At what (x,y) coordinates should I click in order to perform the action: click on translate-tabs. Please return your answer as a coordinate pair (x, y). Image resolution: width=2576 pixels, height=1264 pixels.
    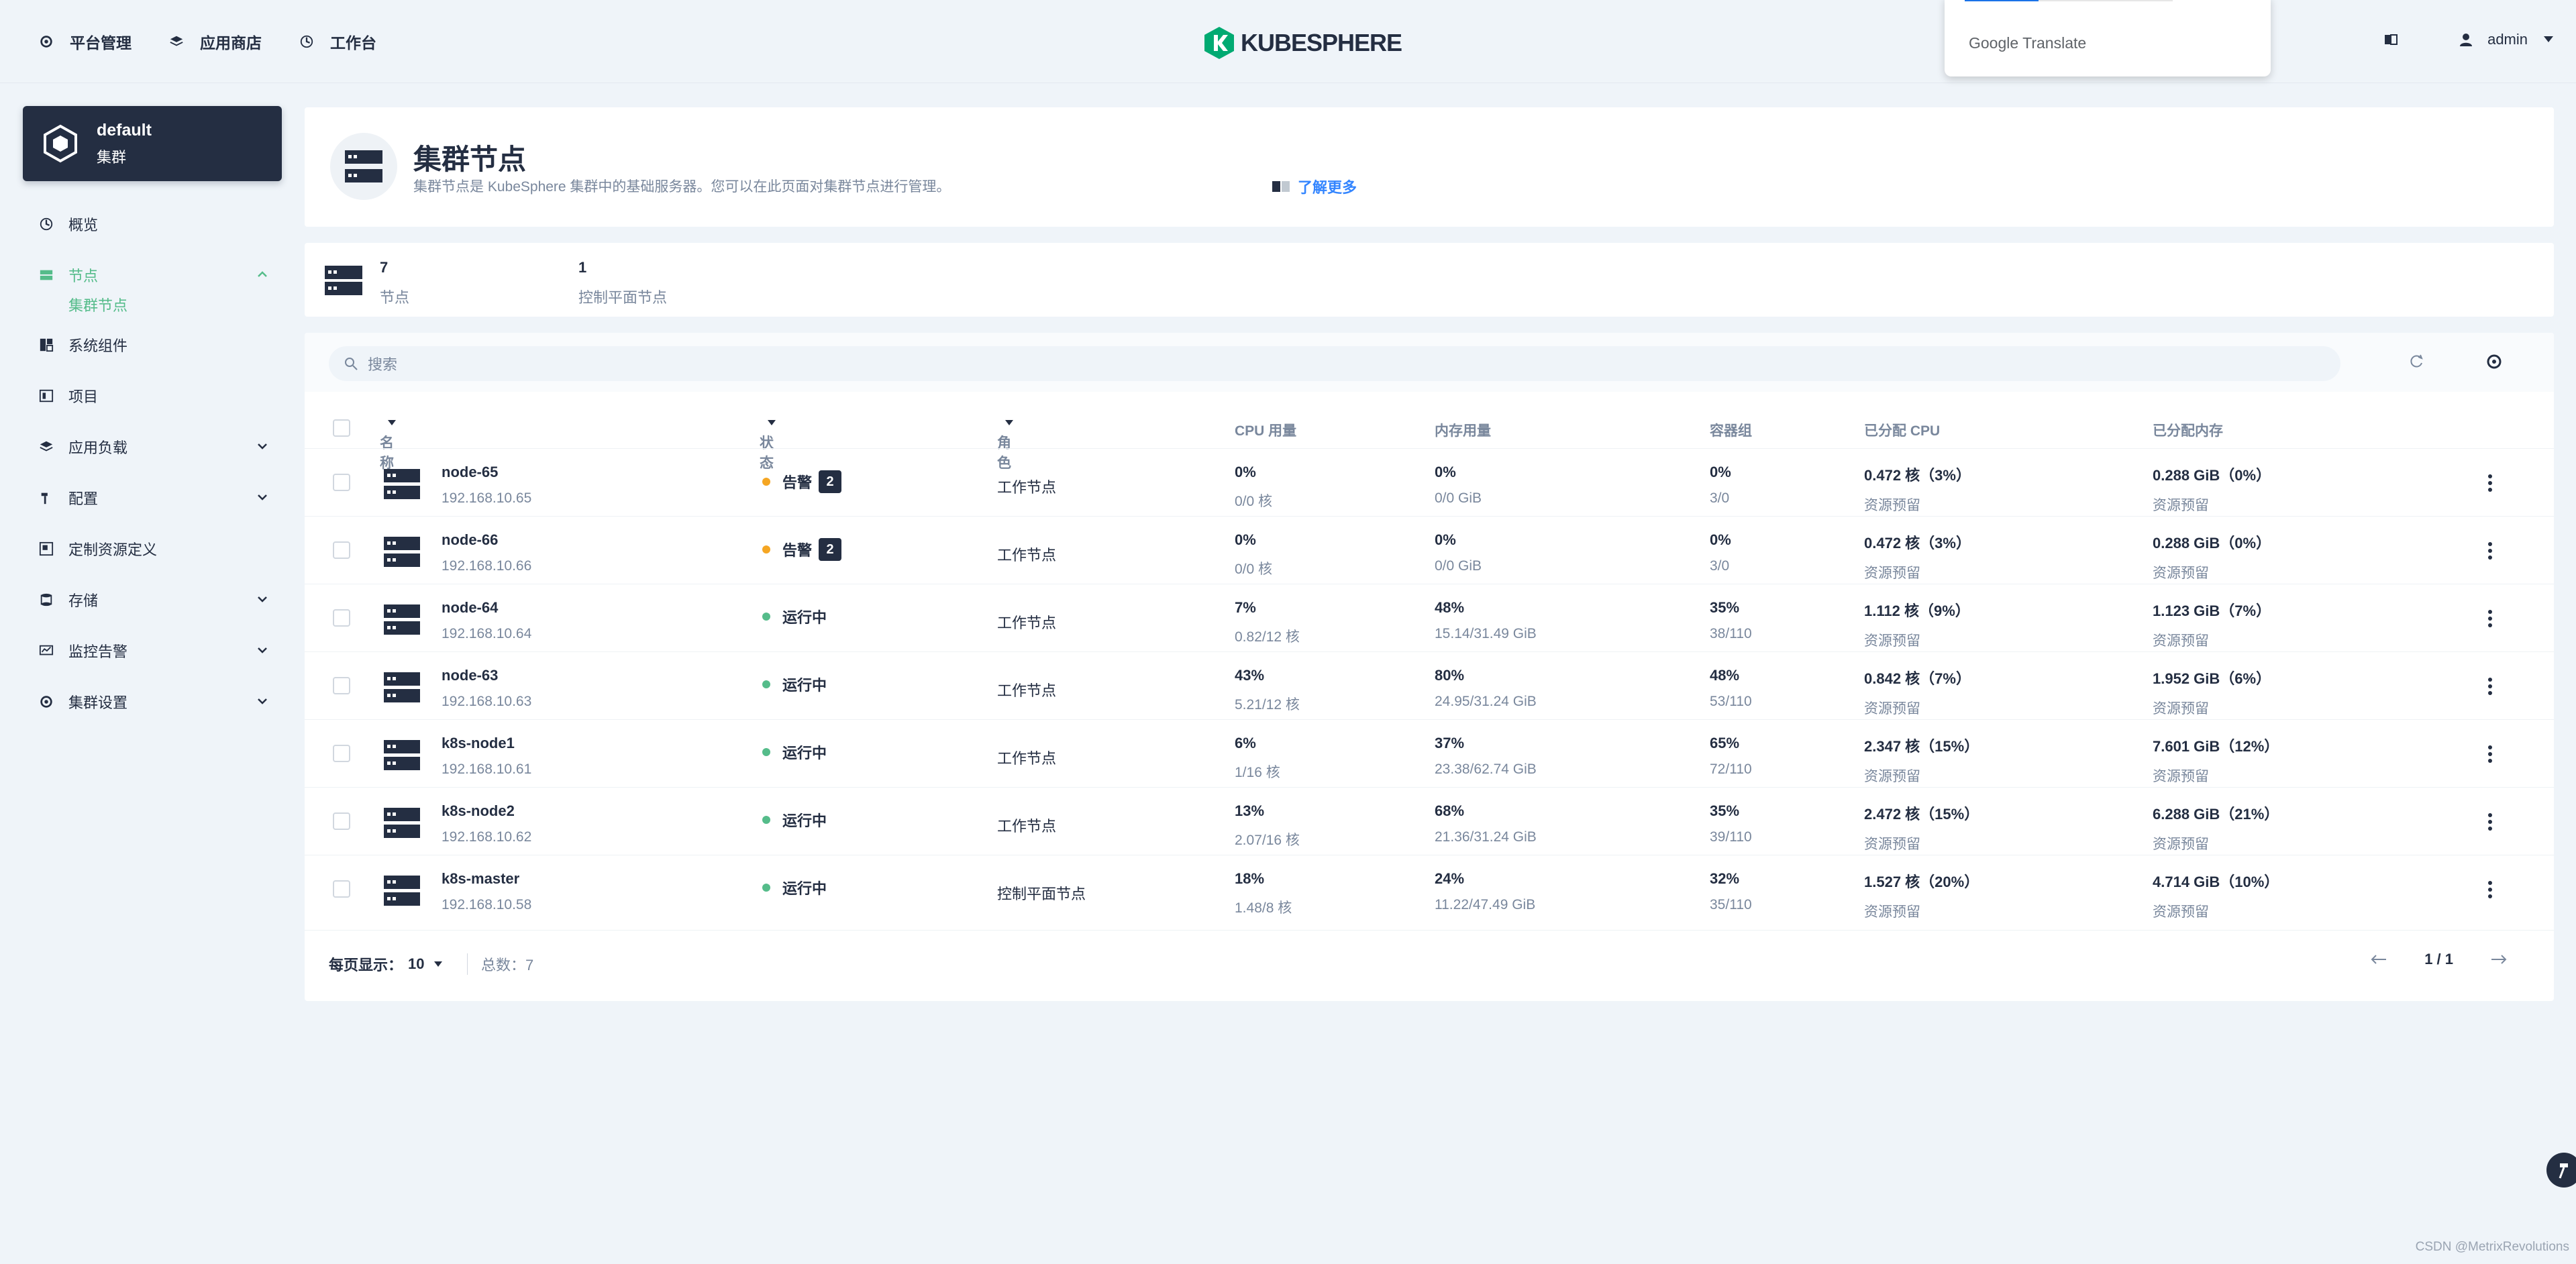
    Looking at the image, I should click on (2069, 0).